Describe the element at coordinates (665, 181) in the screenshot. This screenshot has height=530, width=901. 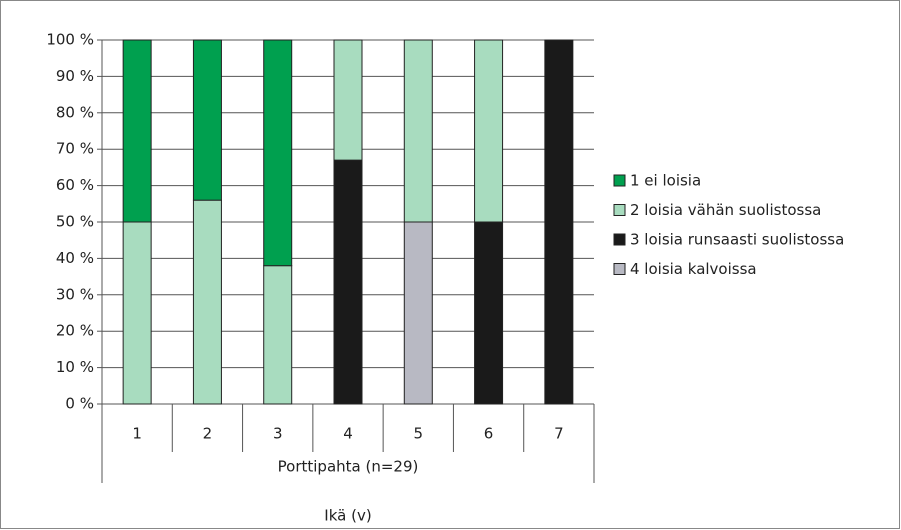
I see `legend-label: 1 ei loisia` at that location.